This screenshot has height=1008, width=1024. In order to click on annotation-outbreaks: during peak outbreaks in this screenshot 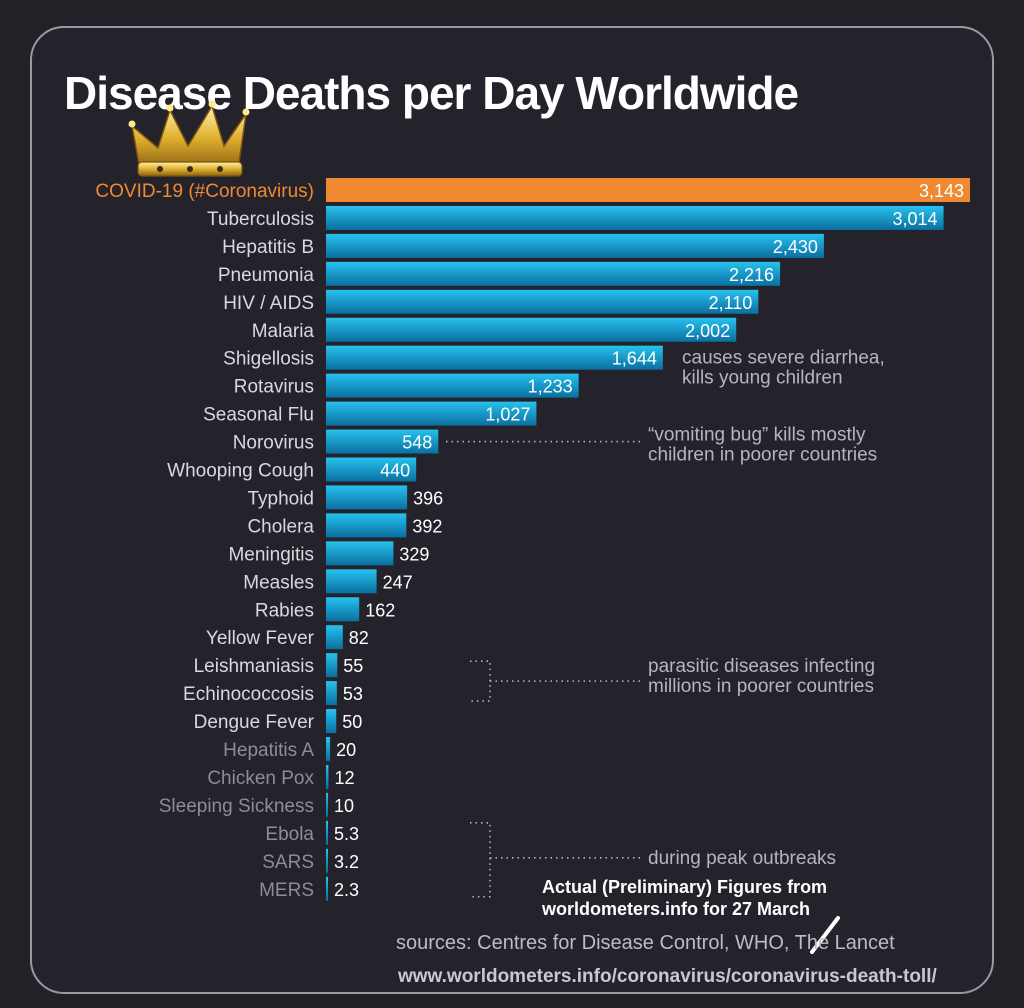, I will do `click(742, 858)`.